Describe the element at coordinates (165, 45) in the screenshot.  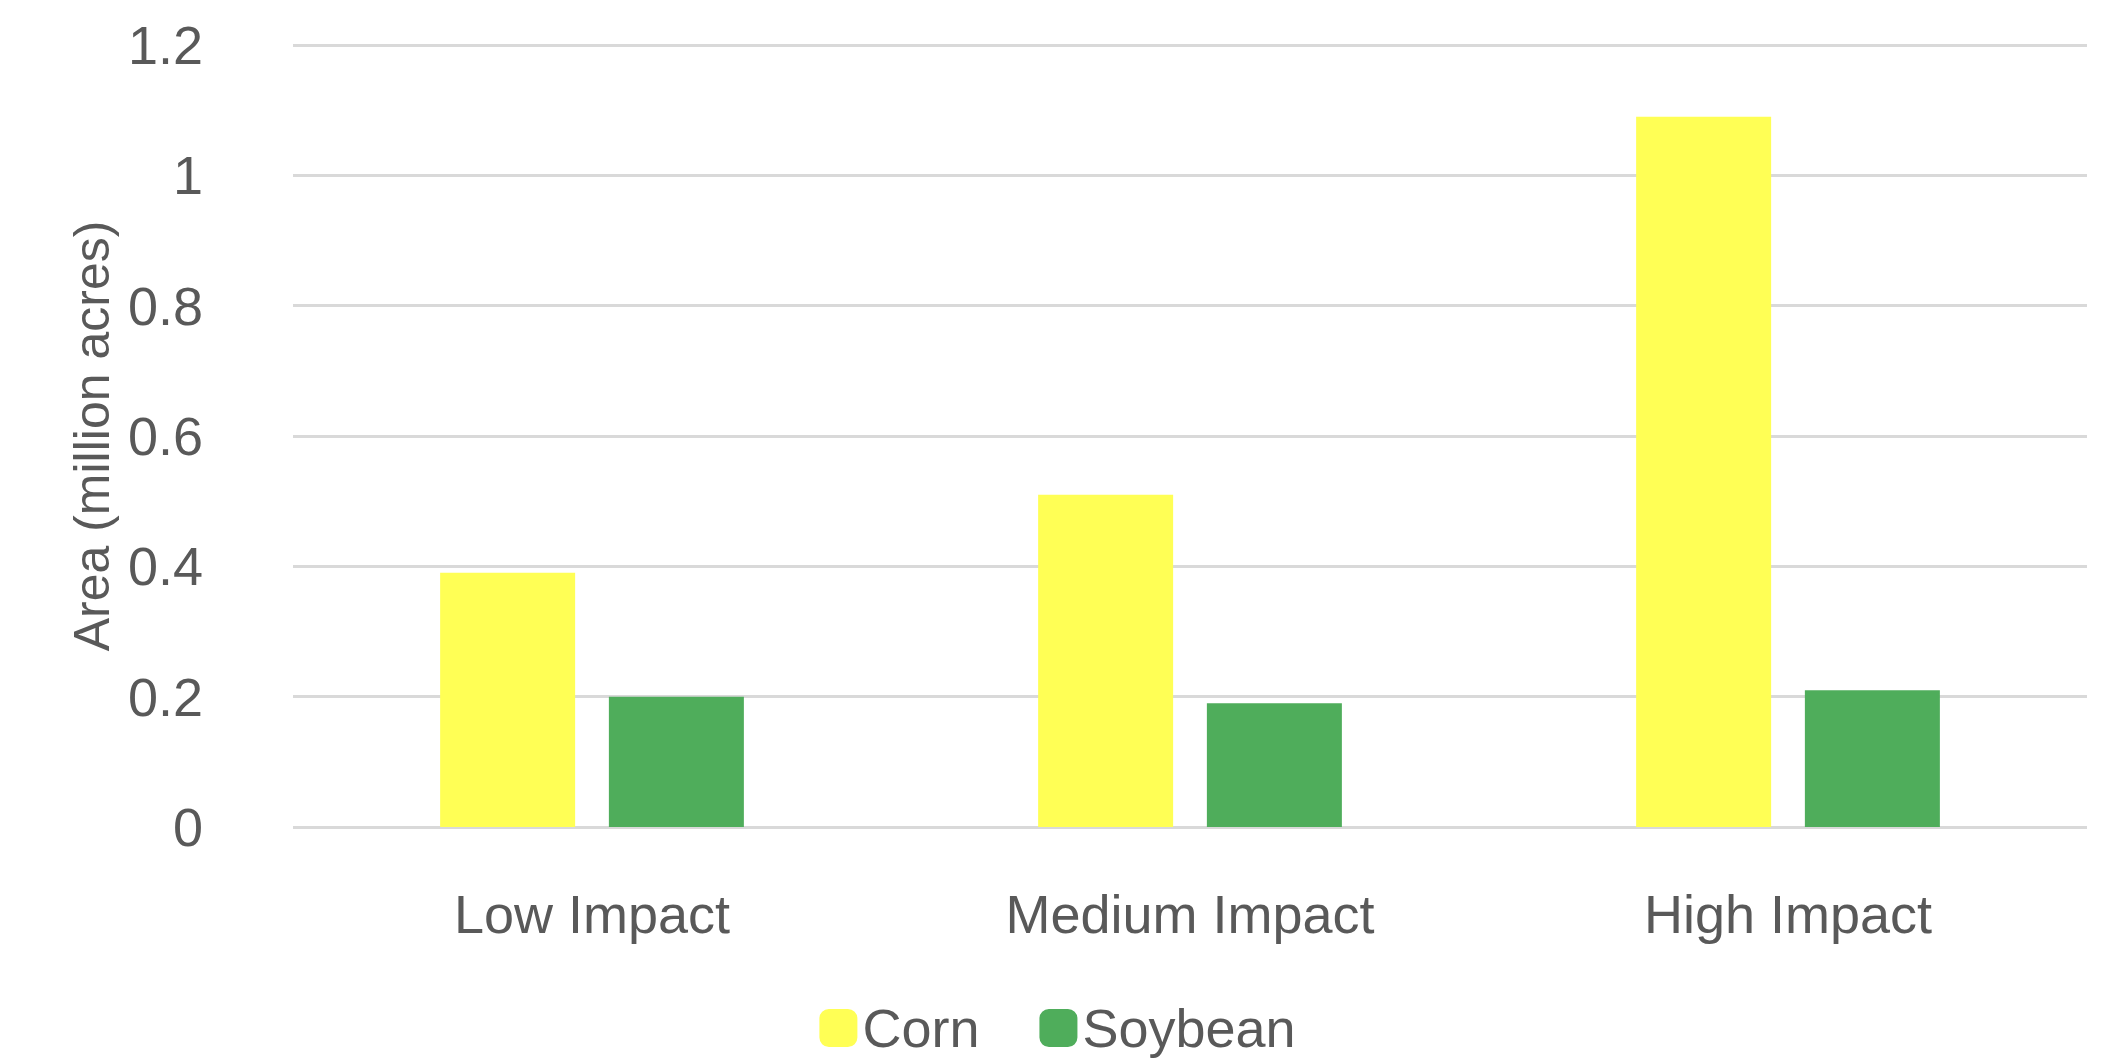
I see `y-tick-label: 1.2` at that location.